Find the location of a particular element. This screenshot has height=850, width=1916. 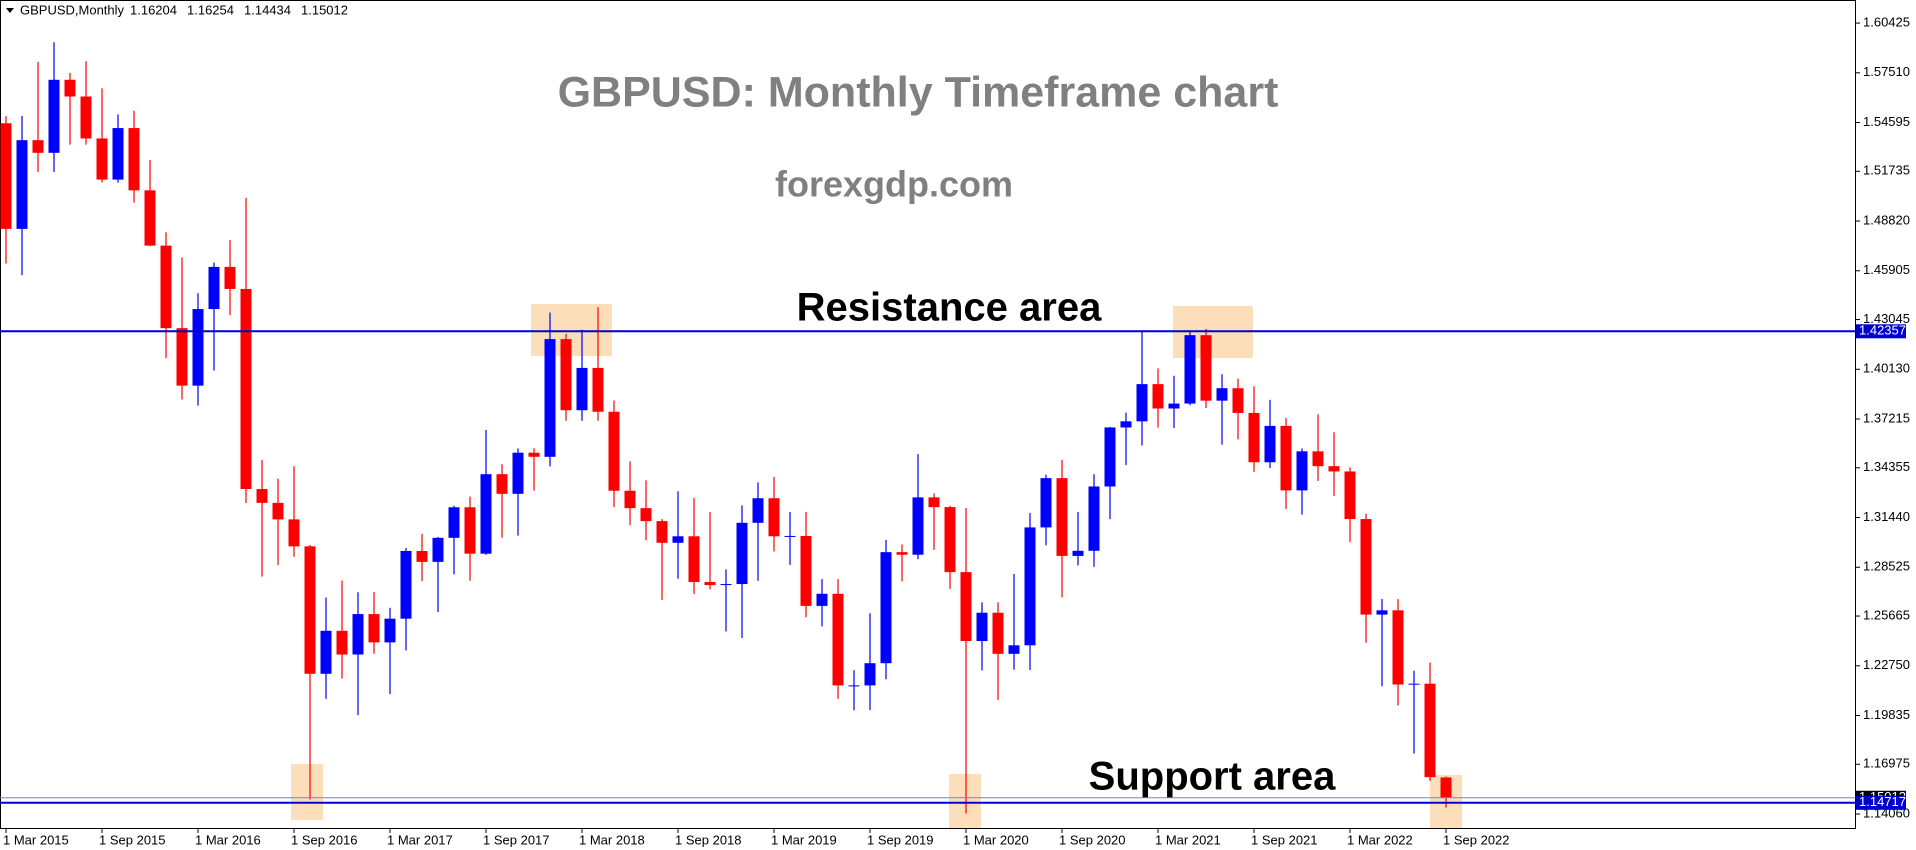

y-tick-label: 1.54595 is located at coordinates (1886, 121).